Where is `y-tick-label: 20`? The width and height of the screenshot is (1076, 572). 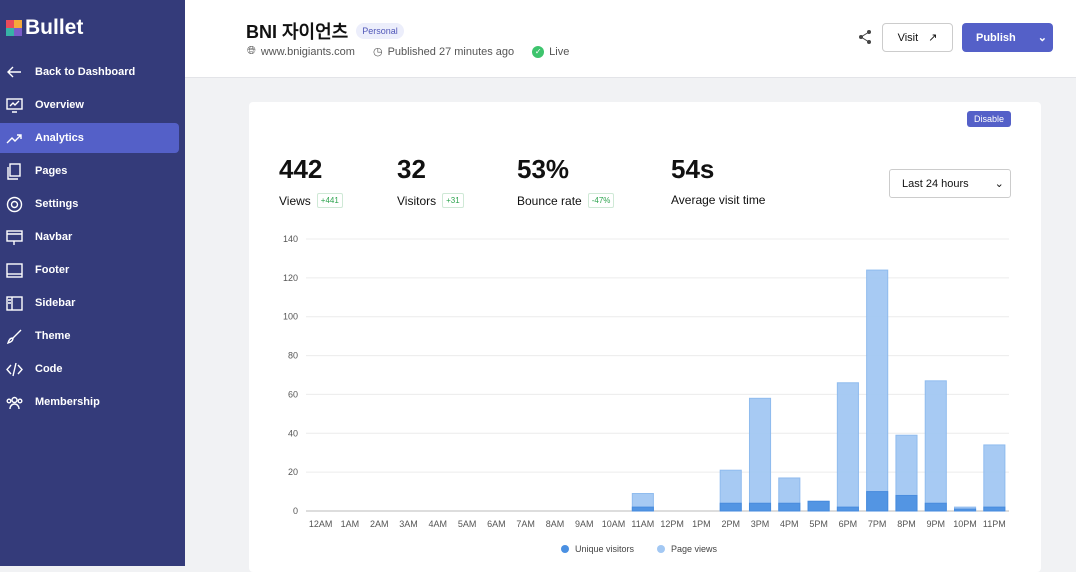 y-tick-label: 20 is located at coordinates (293, 472).